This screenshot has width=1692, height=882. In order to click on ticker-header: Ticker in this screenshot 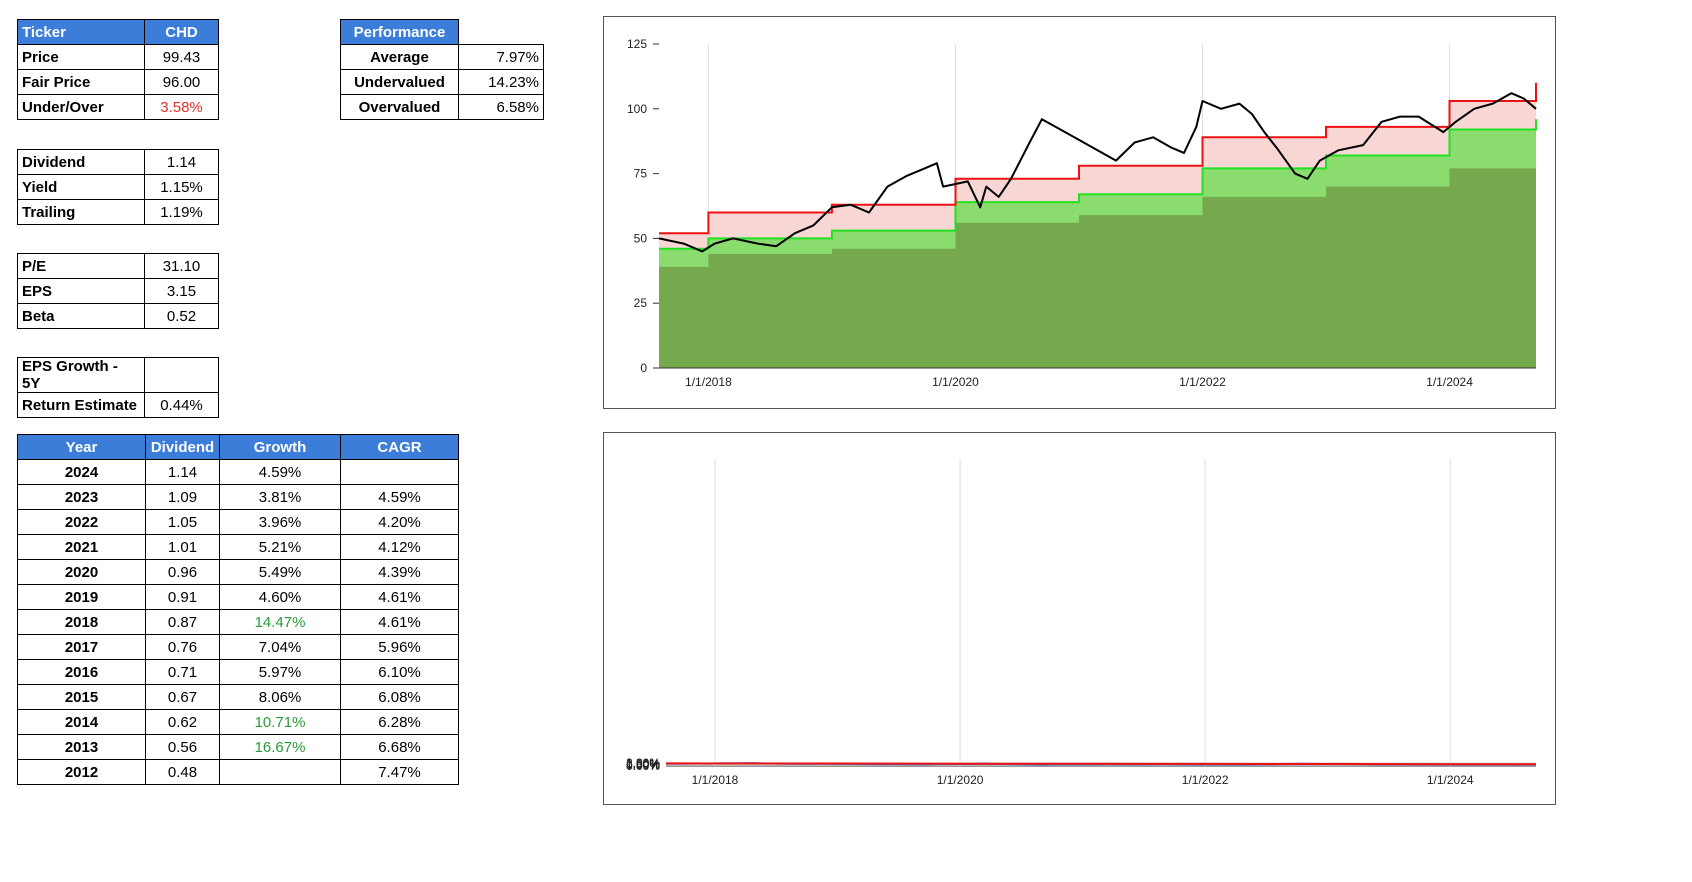, I will do `click(81, 32)`.